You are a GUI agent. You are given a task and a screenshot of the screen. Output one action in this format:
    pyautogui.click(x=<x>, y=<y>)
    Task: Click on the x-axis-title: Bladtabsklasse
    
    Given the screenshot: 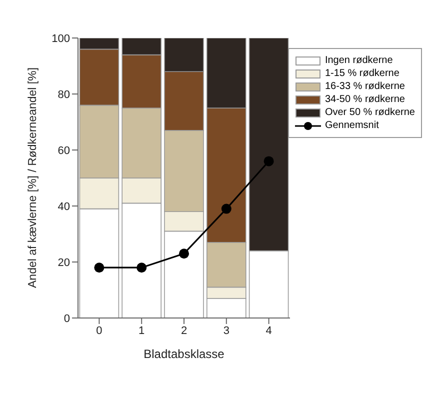 What is the action you would take?
    pyautogui.click(x=184, y=354)
    